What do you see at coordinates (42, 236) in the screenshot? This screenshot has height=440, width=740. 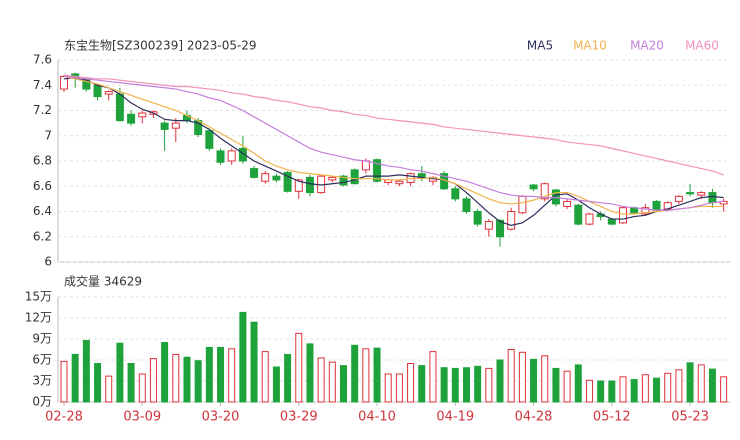 I see `y-tick-label: 6.2` at bounding box center [42, 236].